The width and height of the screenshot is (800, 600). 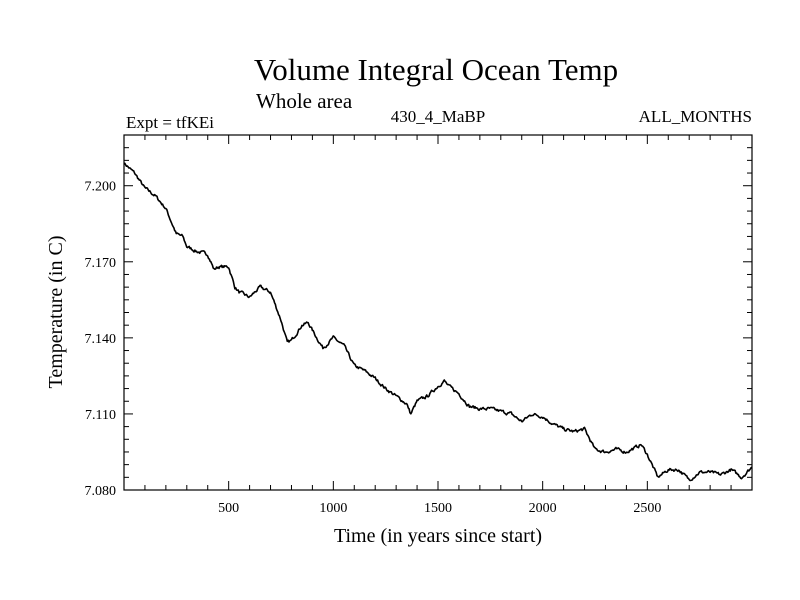 What do you see at coordinates (228, 508) in the screenshot?
I see `x-tick-label: 500` at bounding box center [228, 508].